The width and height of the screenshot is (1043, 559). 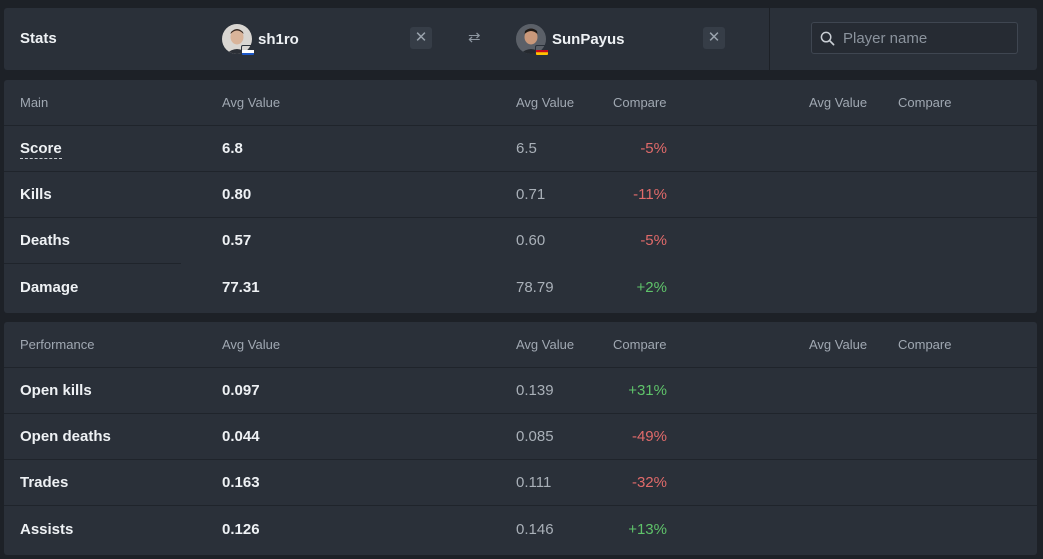 I want to click on stat-label: Score, so click(x=41, y=149).